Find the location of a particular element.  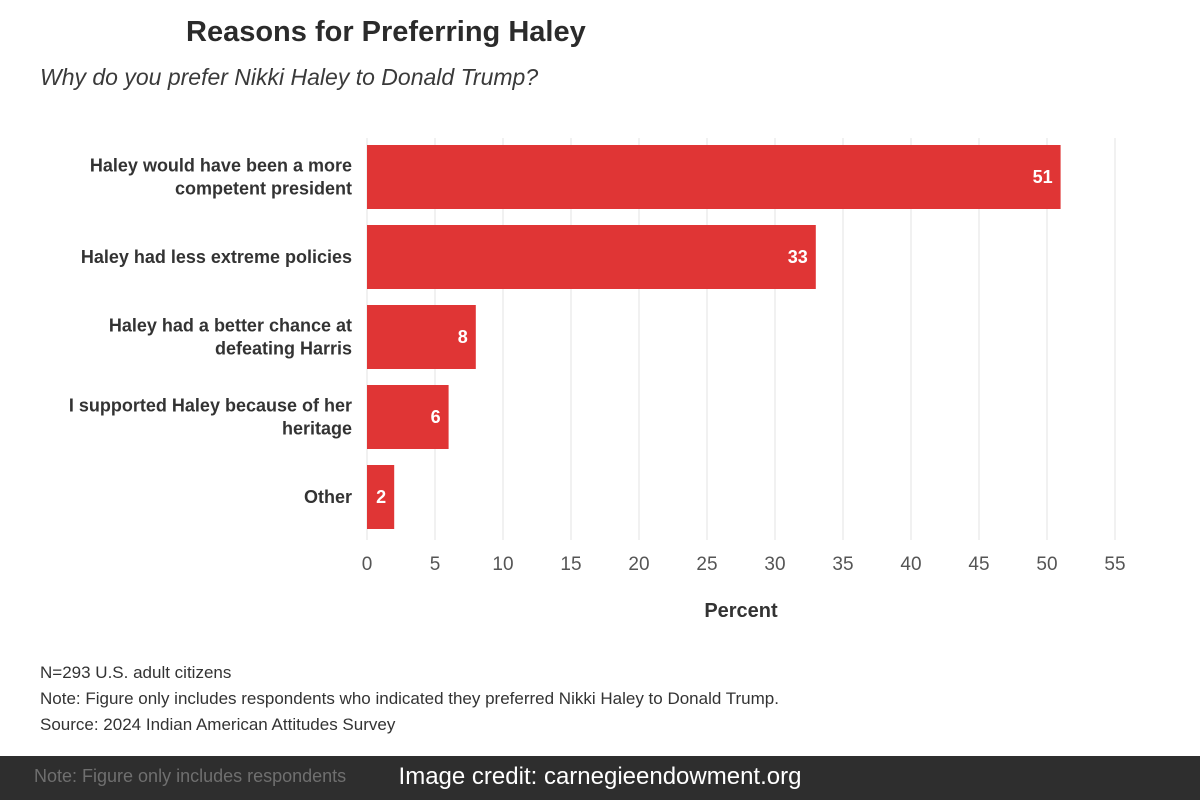

category-label-line: heritage is located at coordinates (317, 429).